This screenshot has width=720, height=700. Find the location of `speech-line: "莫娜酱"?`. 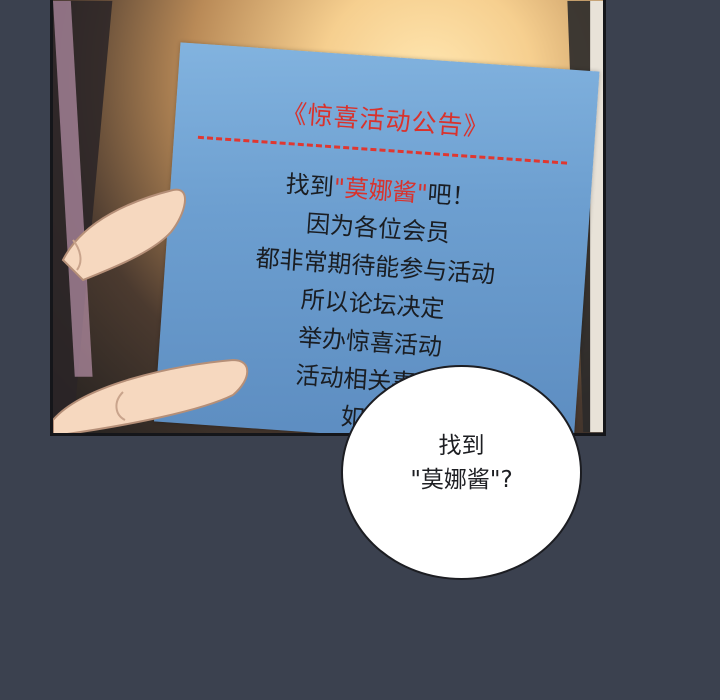

speech-line: "莫娜酱"? is located at coordinates (461, 480).